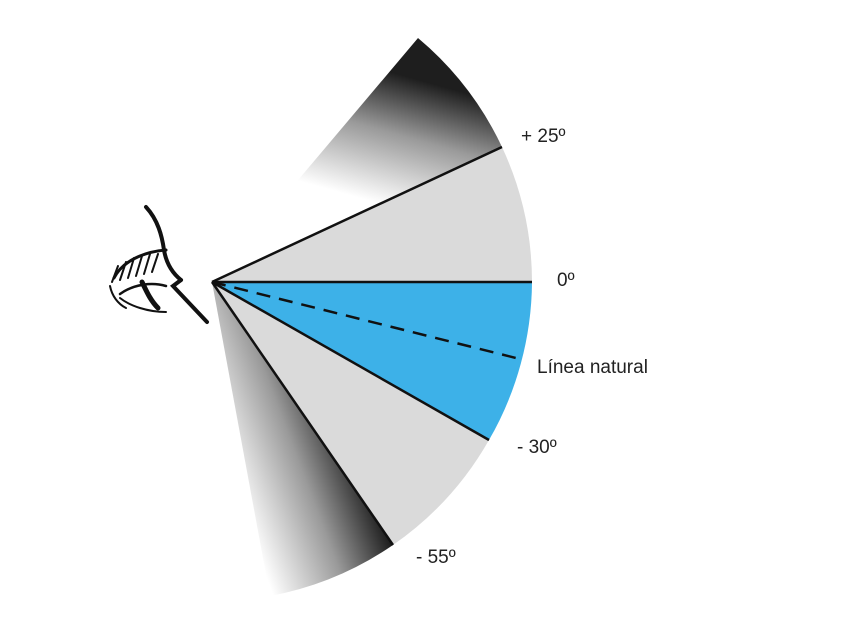 The height and width of the screenshot is (632, 853). I want to click on natural-line-label: Línea natural, so click(592, 367).